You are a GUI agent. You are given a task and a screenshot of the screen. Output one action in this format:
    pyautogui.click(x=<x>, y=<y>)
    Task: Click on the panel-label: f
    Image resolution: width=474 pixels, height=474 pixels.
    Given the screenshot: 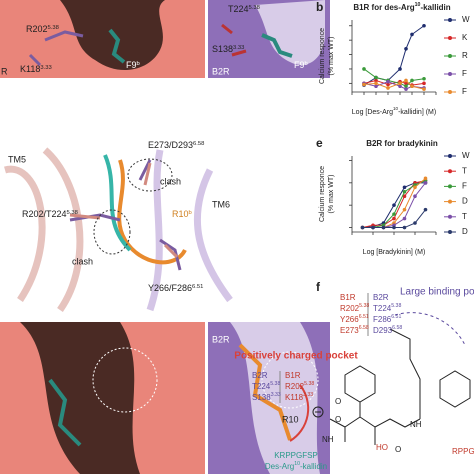 What is the action you would take?
    pyautogui.click(x=318, y=287)
    